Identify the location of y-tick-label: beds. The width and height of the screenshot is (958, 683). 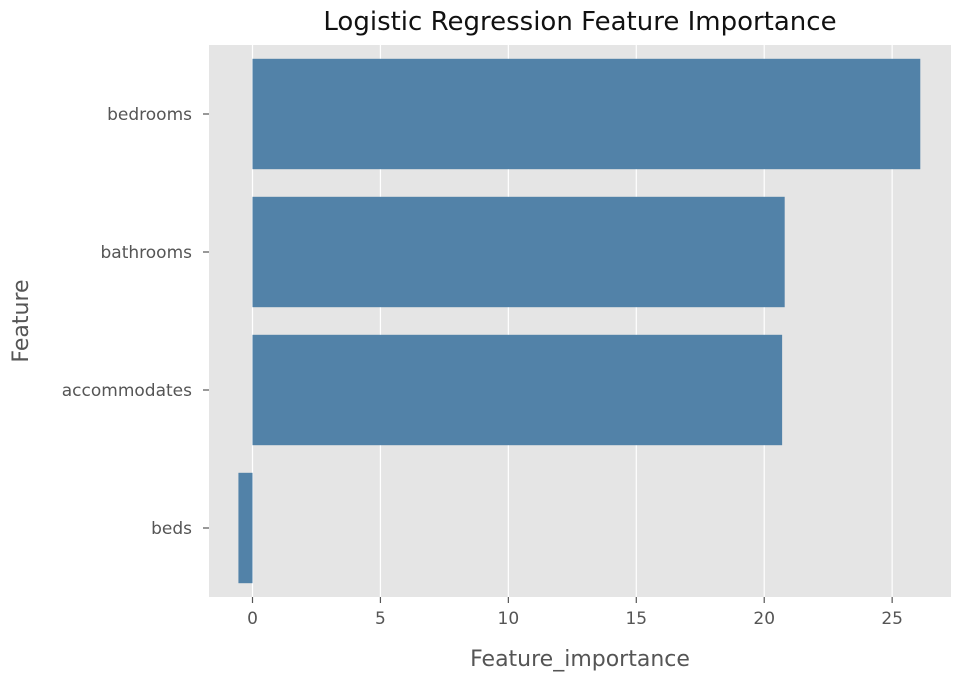
(171, 529).